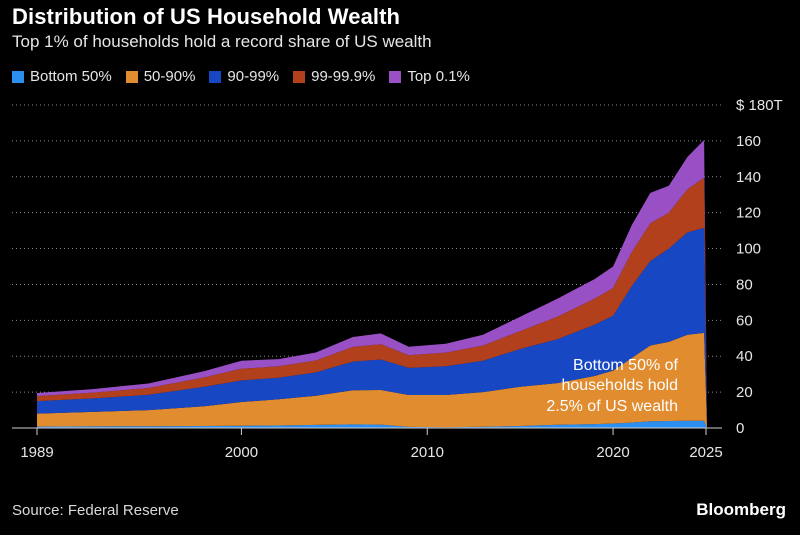 This screenshot has width=800, height=535. Describe the element at coordinates (36, 452) in the screenshot. I see `x-tick-label: 1989` at that location.